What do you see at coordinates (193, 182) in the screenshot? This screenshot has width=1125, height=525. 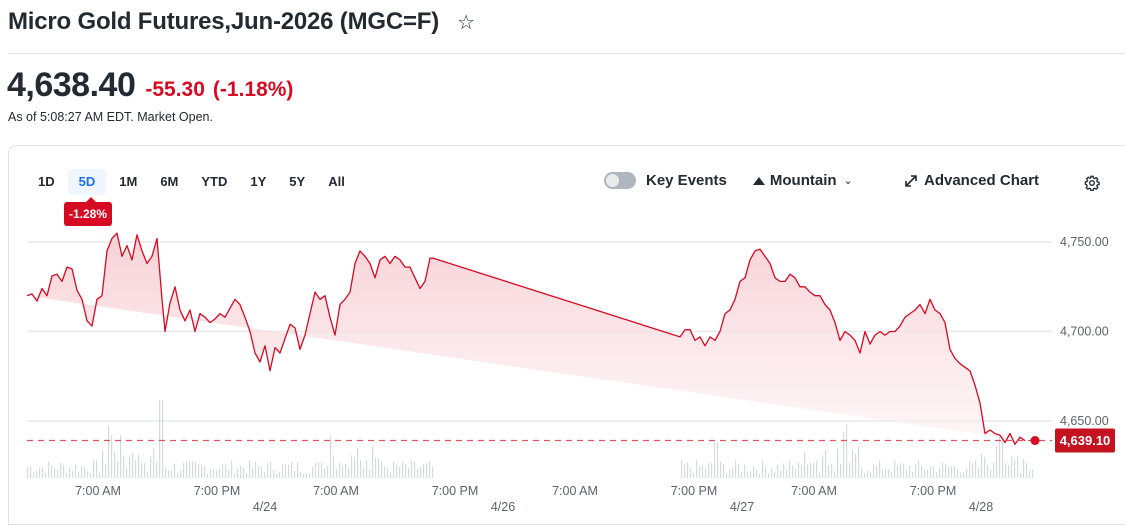 I see `range-tabs: 1D 5D 1M 6M YTD 1Y 5Y All` at bounding box center [193, 182].